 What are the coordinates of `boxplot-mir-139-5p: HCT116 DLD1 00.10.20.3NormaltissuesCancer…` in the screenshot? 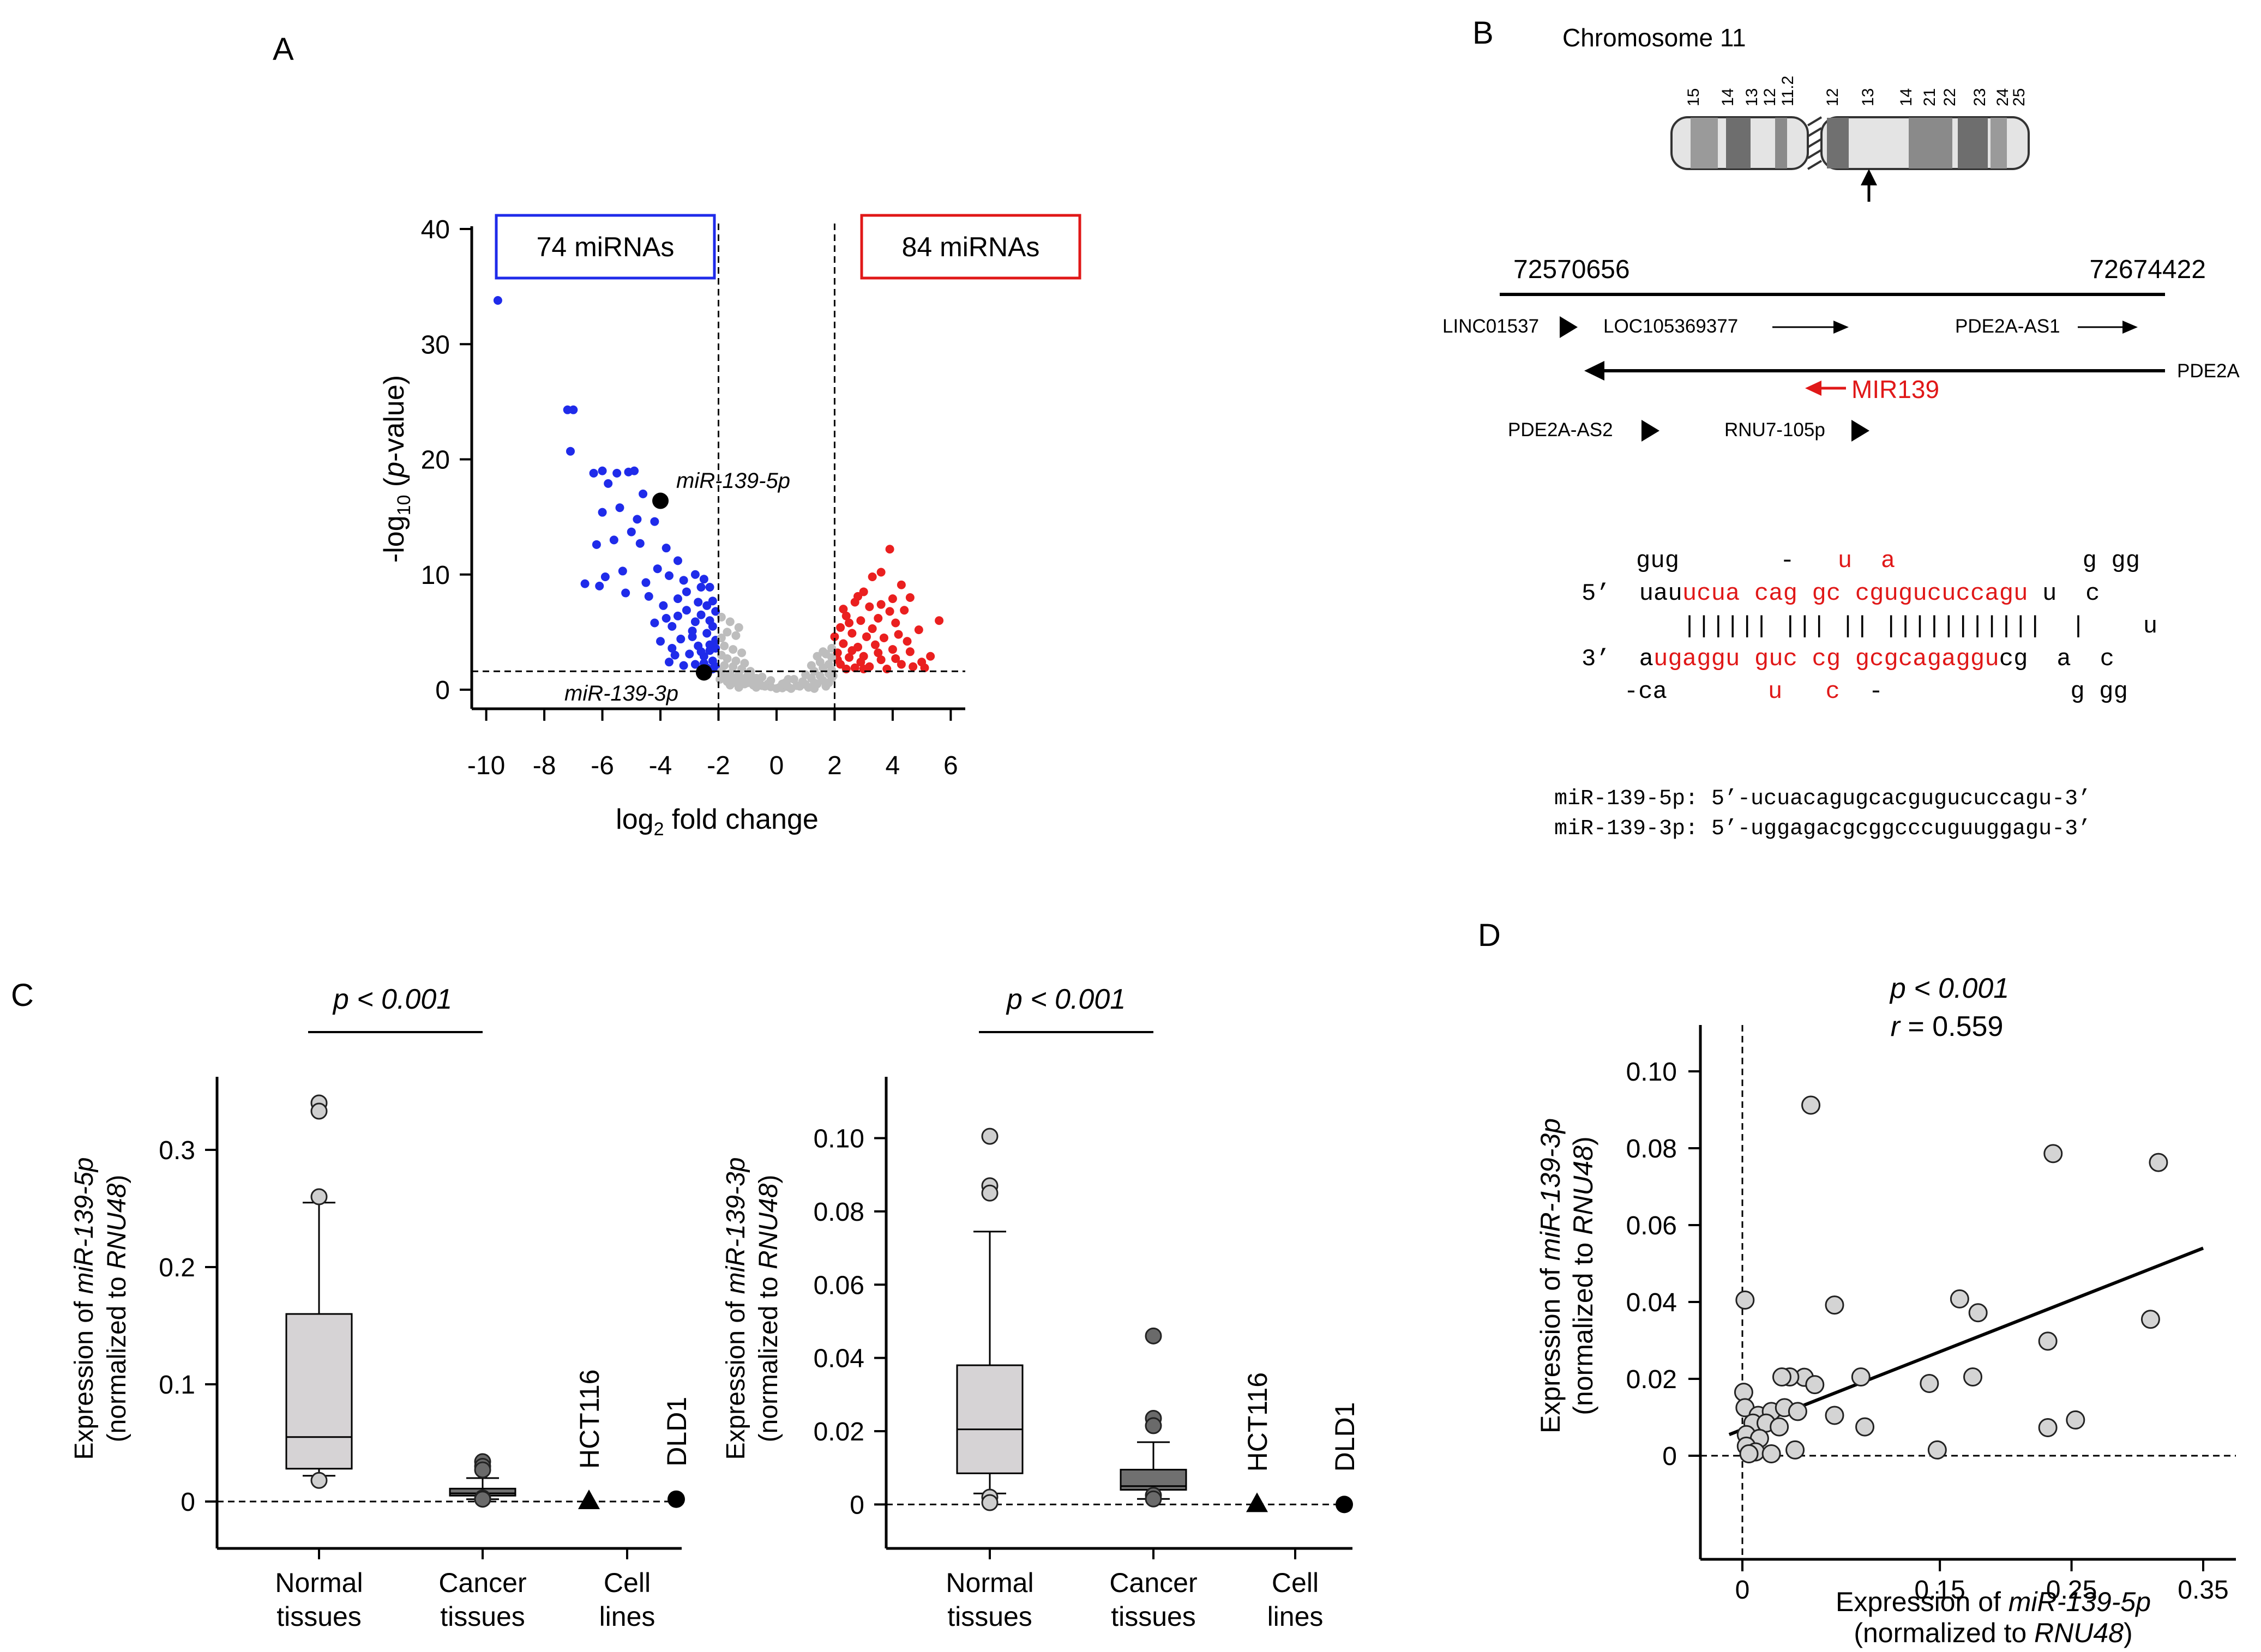 It's located at (381, 1308).